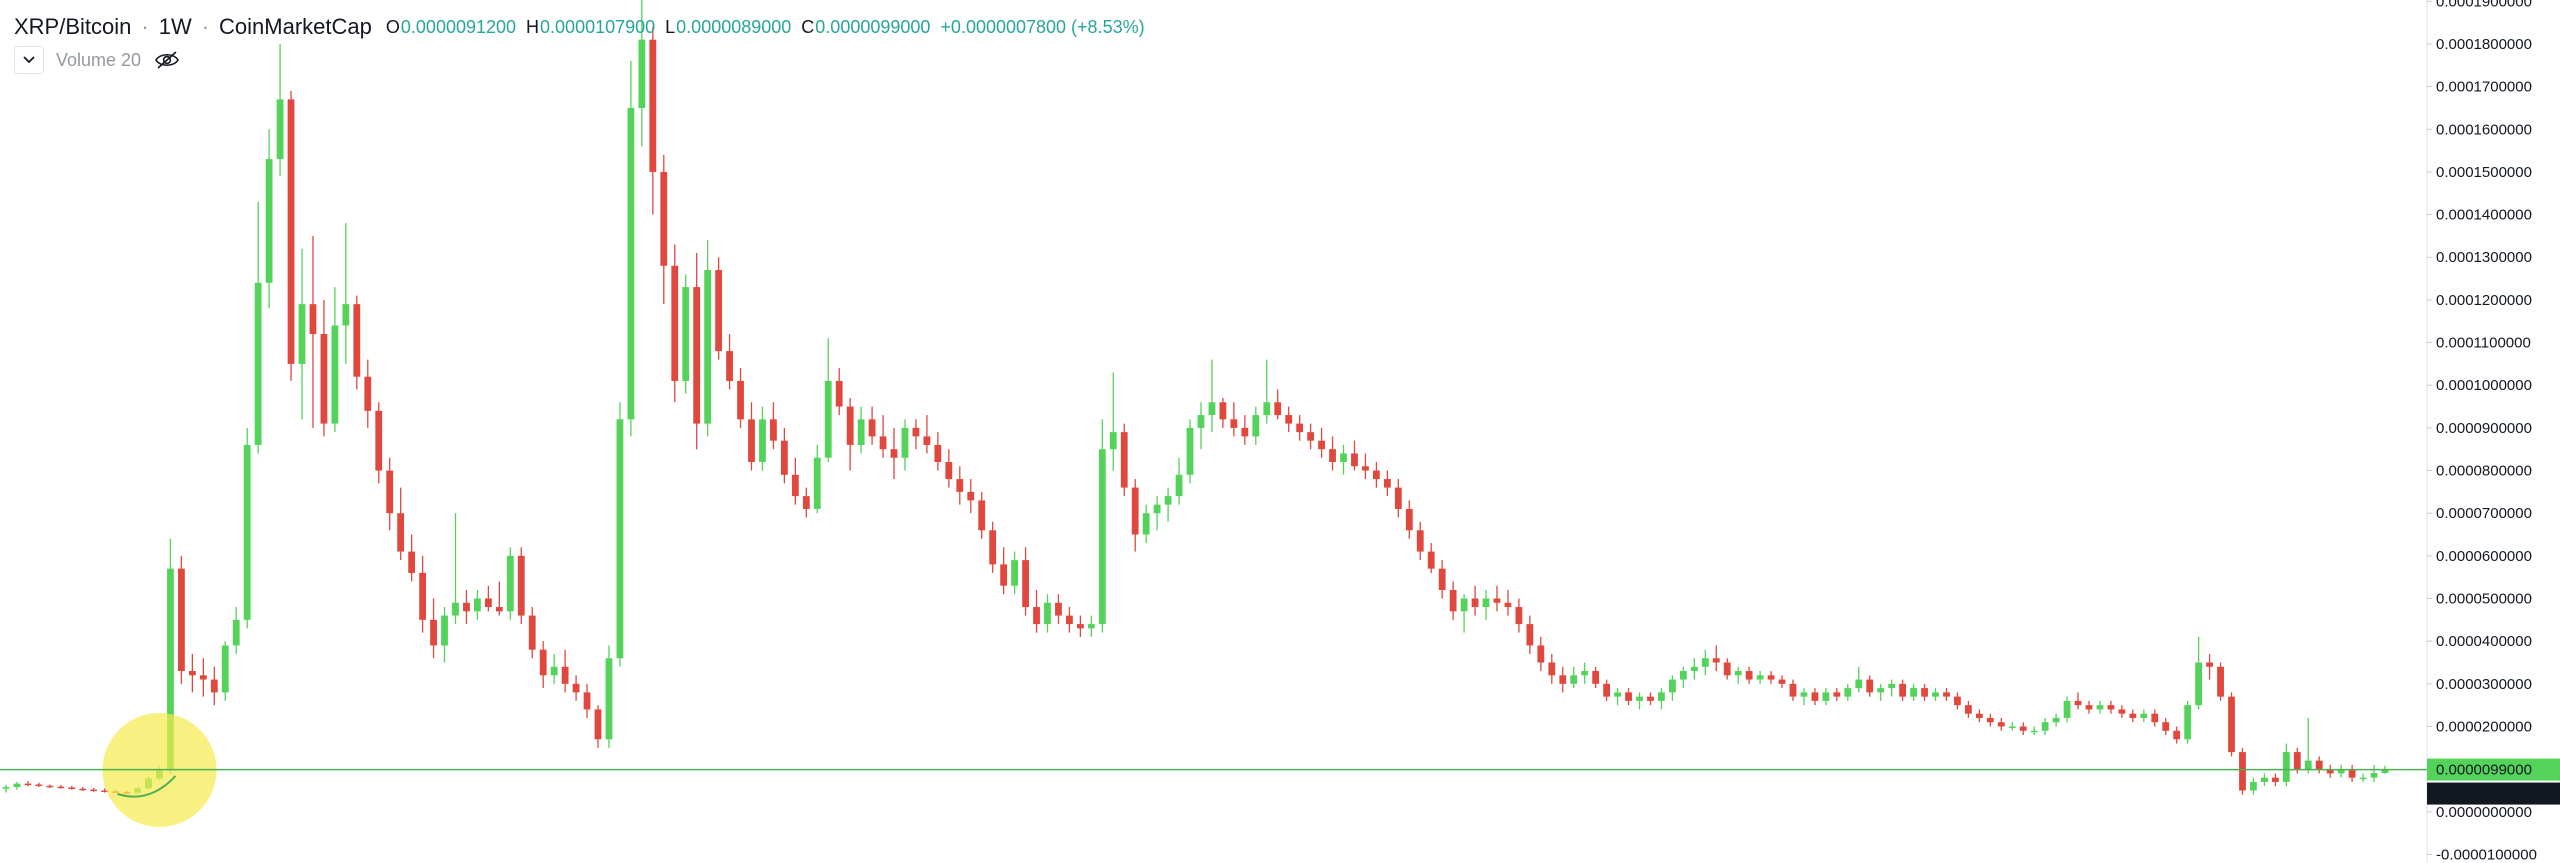  Describe the element at coordinates (175, 26) in the screenshot. I see `interval-label: 1W` at that location.